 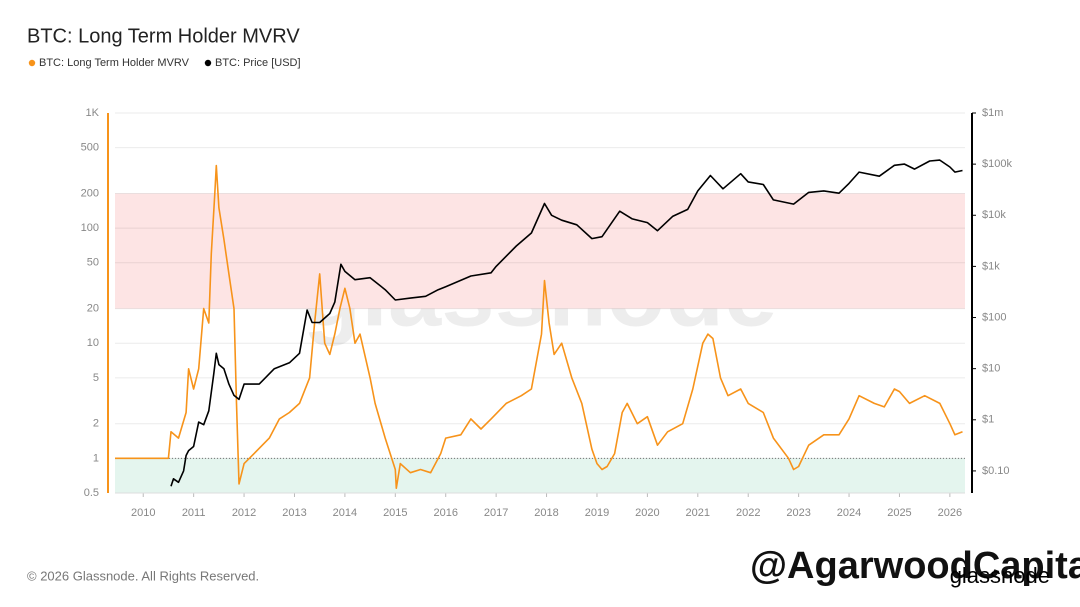 I want to click on x-tick-label: 2017, so click(x=496, y=513).